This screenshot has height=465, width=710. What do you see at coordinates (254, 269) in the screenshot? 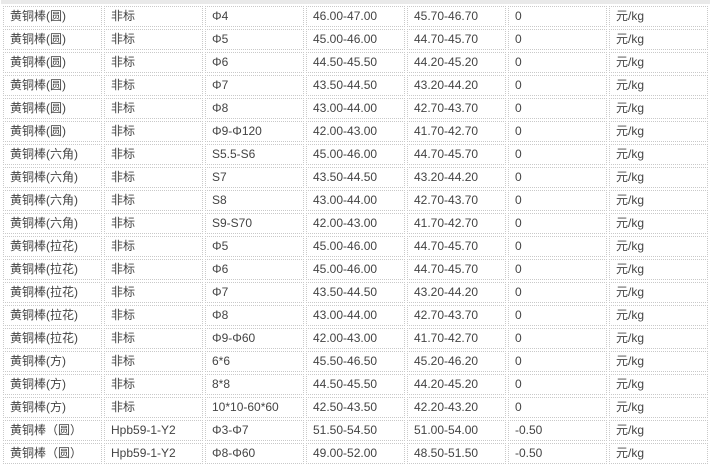
I see `cell-specification: Φ6` at bounding box center [254, 269].